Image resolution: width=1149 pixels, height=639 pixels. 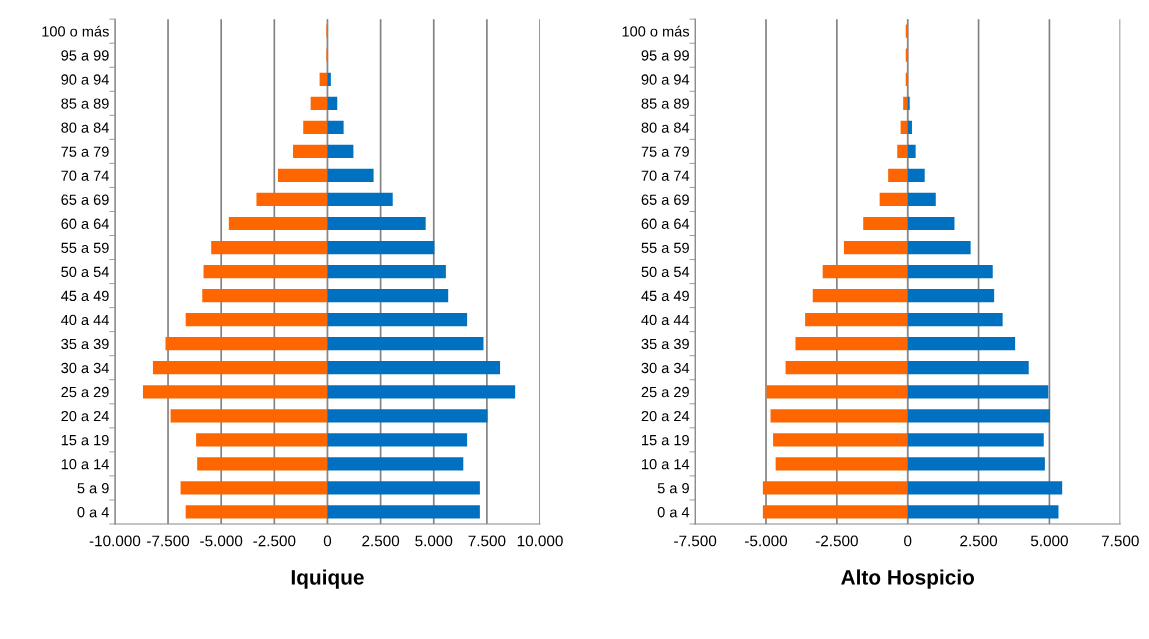 What do you see at coordinates (85, 247) in the screenshot?
I see `y-tick-label: 55 a 59` at bounding box center [85, 247].